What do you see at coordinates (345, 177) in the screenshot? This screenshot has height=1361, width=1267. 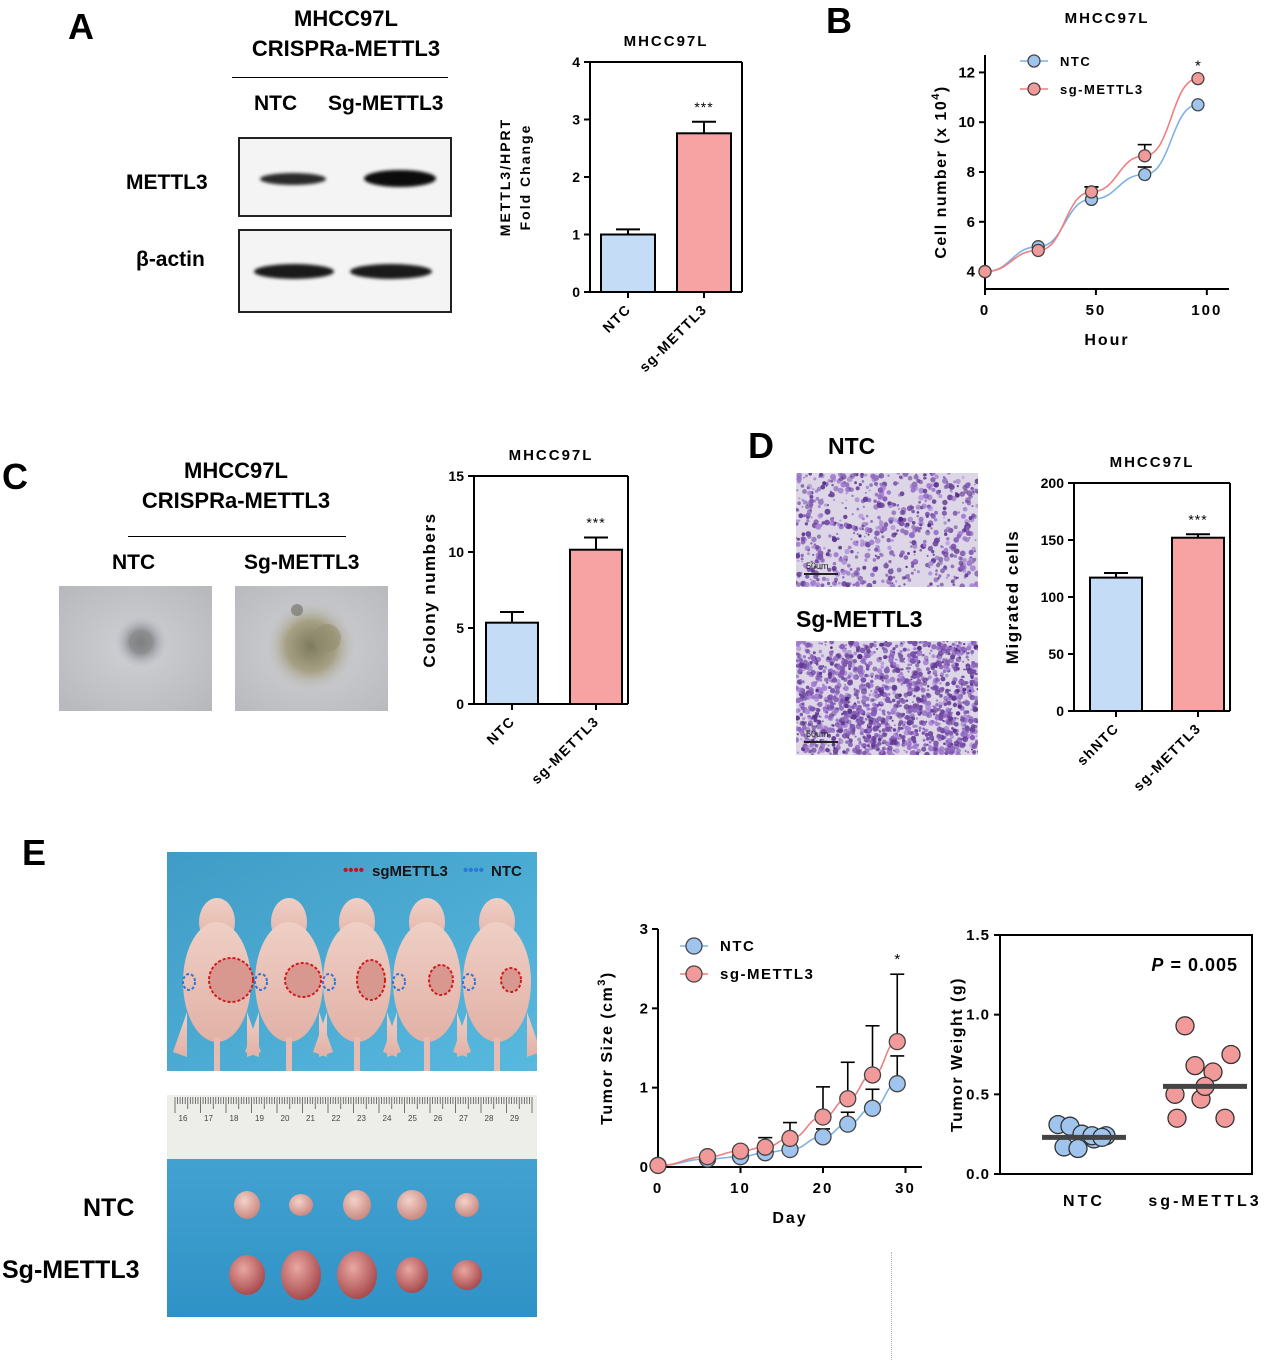 I see `western-blot-mettl3` at bounding box center [345, 177].